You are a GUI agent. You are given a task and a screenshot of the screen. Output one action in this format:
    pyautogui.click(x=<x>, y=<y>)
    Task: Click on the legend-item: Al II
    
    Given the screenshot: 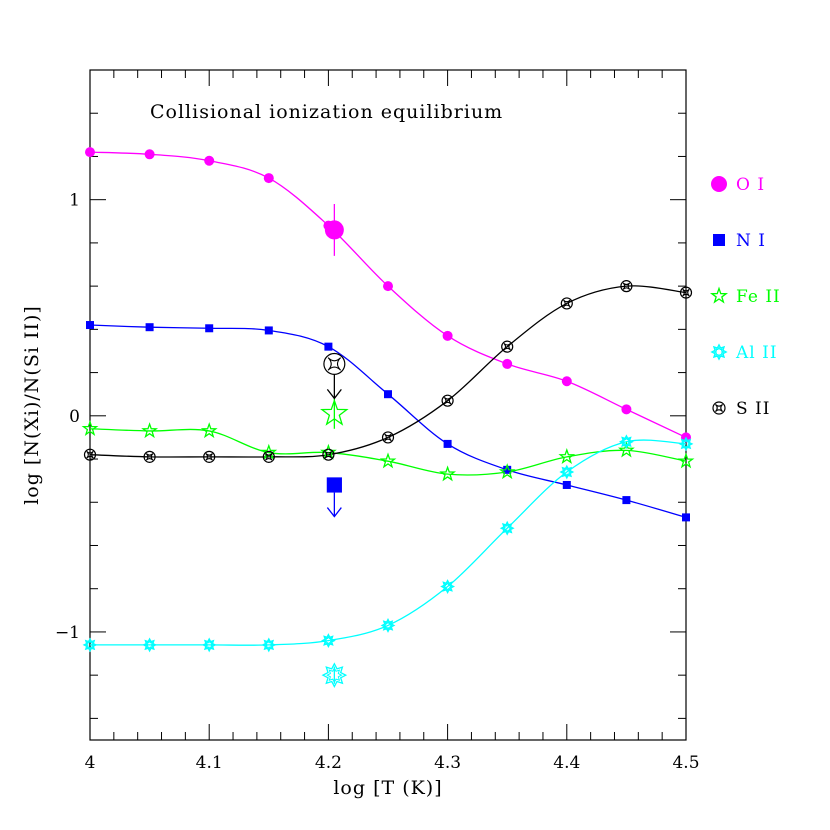 What is the action you would take?
    pyautogui.click(x=744, y=353)
    